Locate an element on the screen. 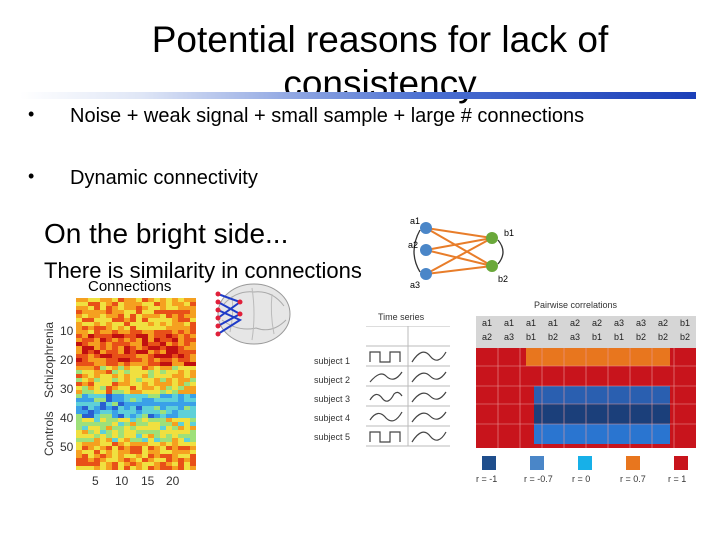 The height and width of the screenshot is (540, 720). pair-label: b2 is located at coordinates (640, 337).